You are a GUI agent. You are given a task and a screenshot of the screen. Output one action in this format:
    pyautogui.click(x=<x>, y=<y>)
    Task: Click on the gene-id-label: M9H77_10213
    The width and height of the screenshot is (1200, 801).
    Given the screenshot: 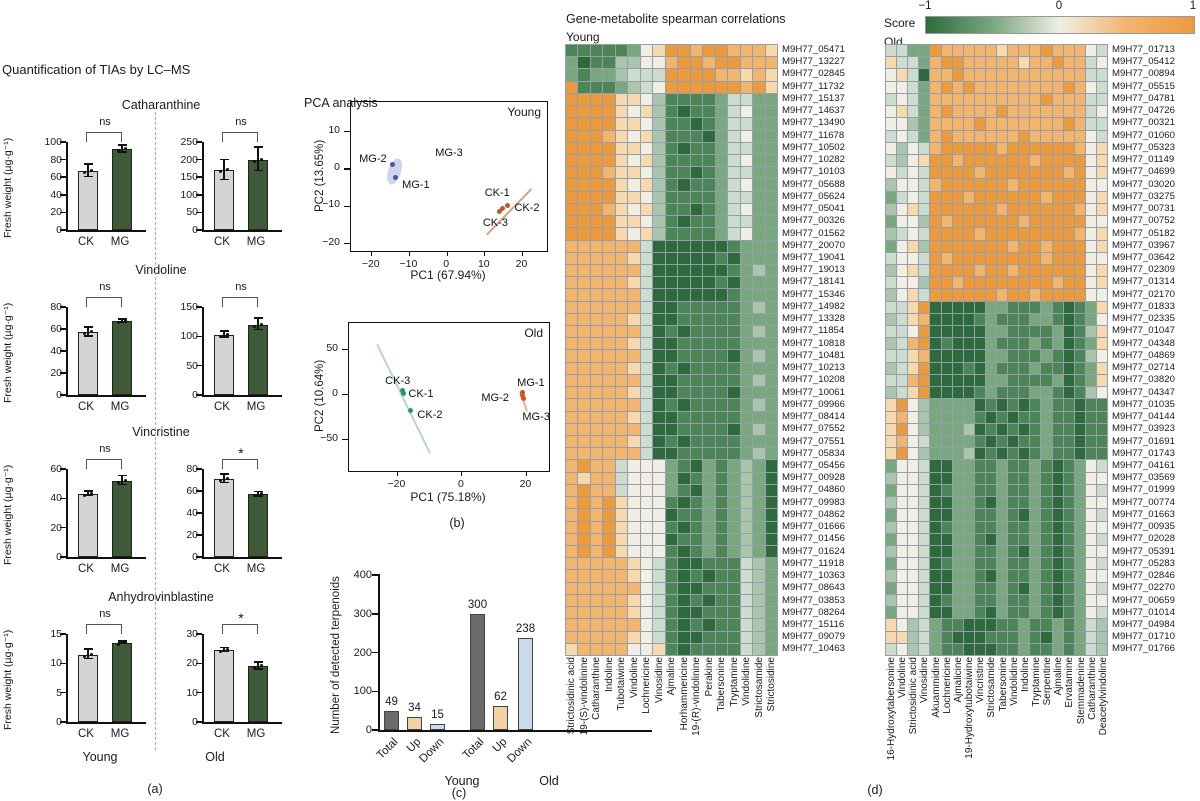 What is the action you would take?
    pyautogui.click(x=813, y=368)
    